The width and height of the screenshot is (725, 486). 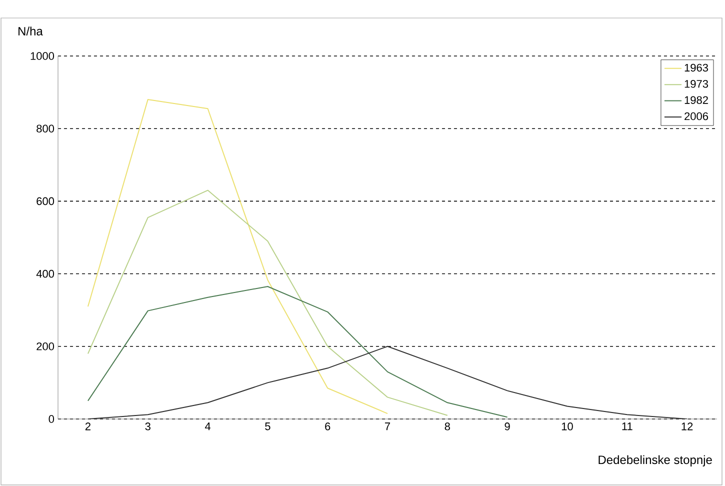 I want to click on y-tick-label: 1000, so click(x=42, y=56).